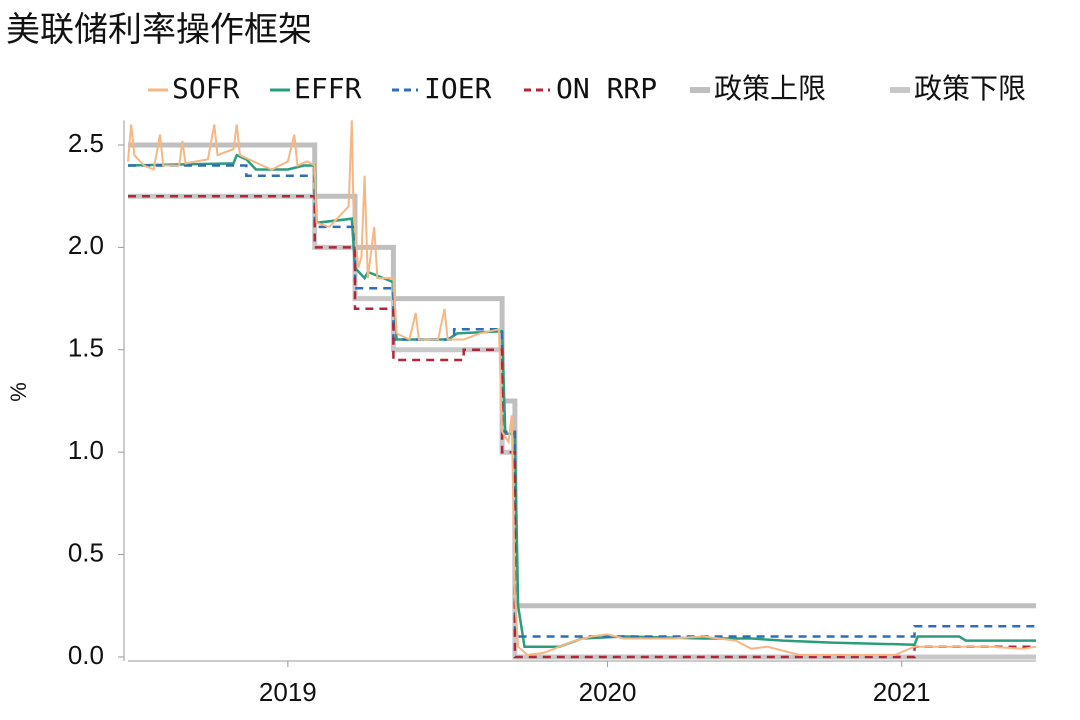  What do you see at coordinates (86, 348) in the screenshot?
I see `y-tick-label: 1.5` at bounding box center [86, 348].